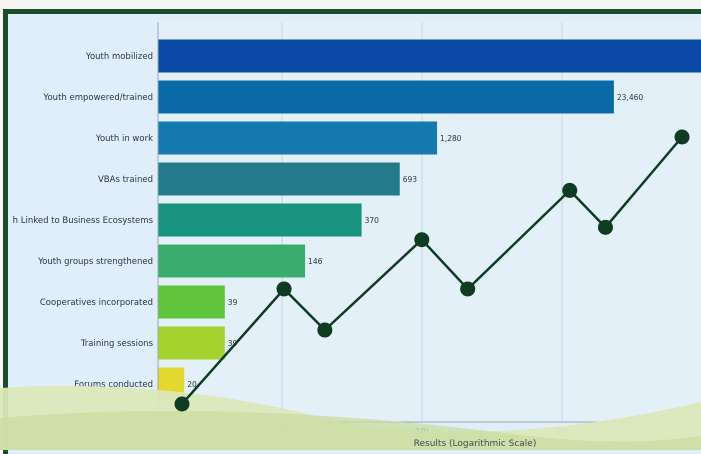 Image resolution: width=701 pixels, height=454 pixels. What do you see at coordinates (113, 385) in the screenshot?
I see `y-tick-label: Forums conducted` at bounding box center [113, 385].